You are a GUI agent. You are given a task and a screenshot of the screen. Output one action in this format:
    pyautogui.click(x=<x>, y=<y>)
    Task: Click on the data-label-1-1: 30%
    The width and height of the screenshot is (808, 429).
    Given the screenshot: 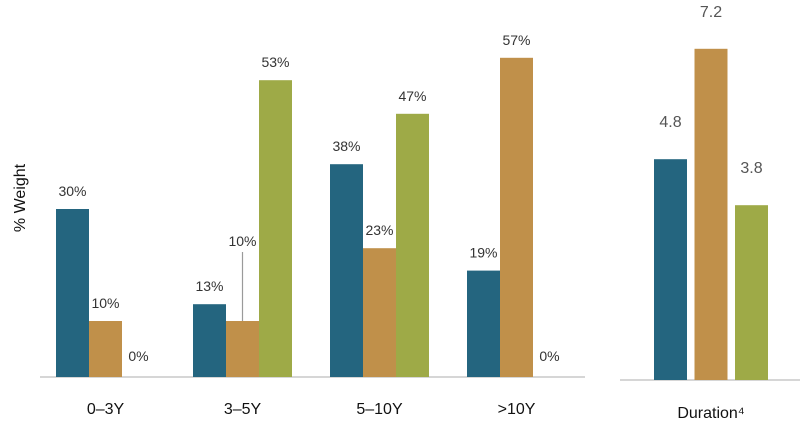 What is the action you would take?
    pyautogui.click(x=72, y=191)
    